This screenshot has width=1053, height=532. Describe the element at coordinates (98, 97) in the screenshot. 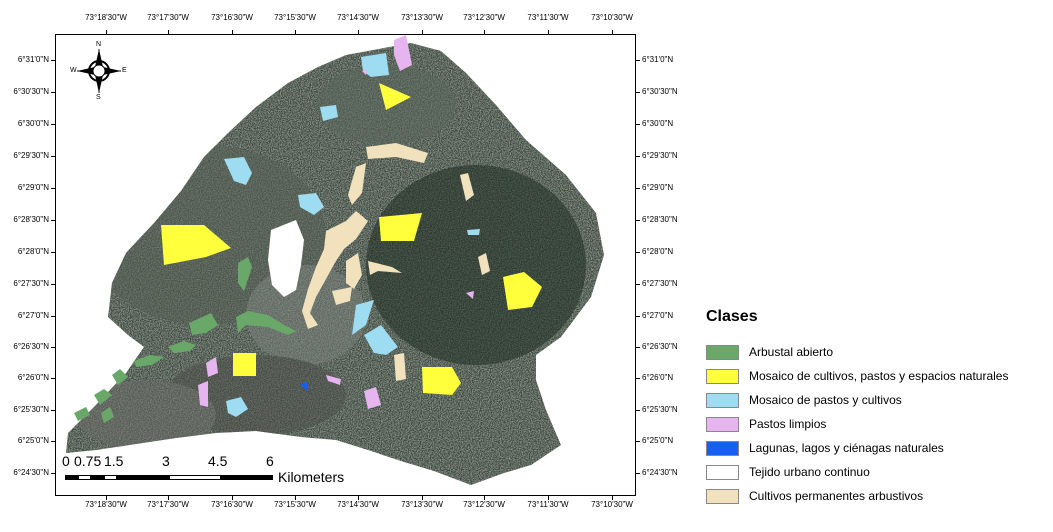

I see `compass-south: S` at that location.